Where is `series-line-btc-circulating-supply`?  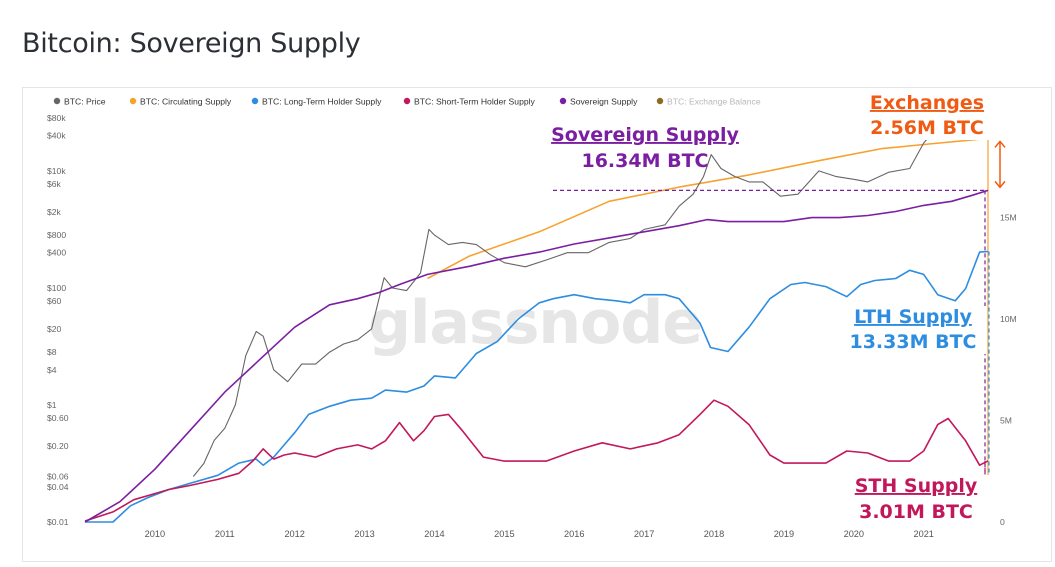
series-line-btc-circulating-supply is located at coordinates (708, 208).